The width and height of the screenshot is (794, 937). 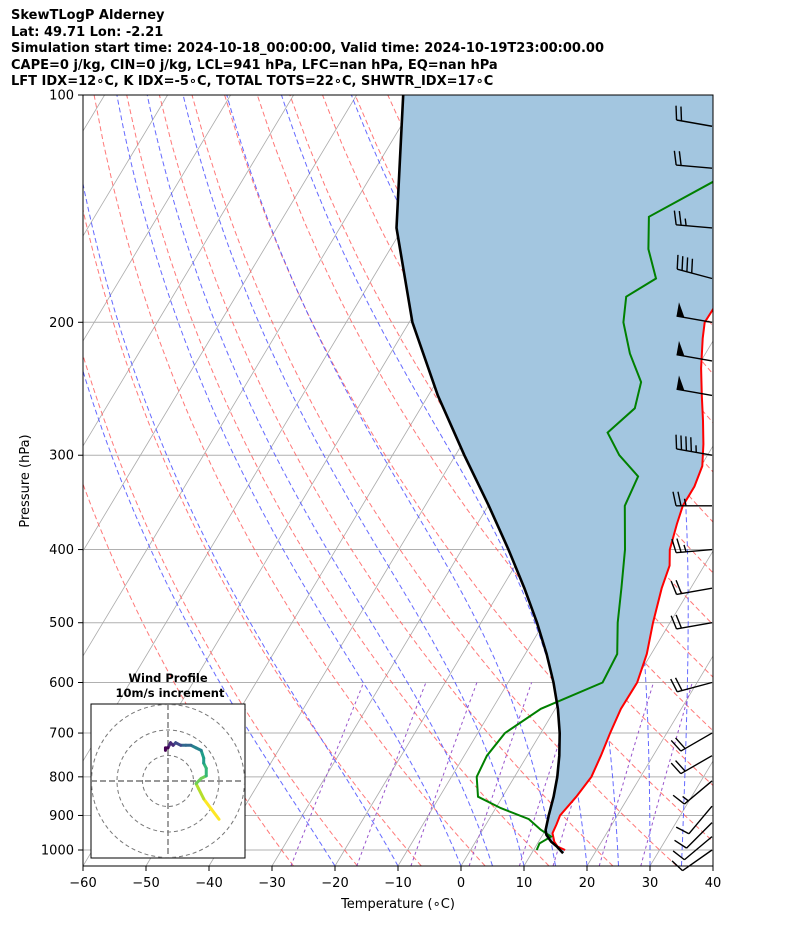 What do you see at coordinates (57, 851) in the screenshot?
I see `y-tick-label: 1000` at bounding box center [57, 851].